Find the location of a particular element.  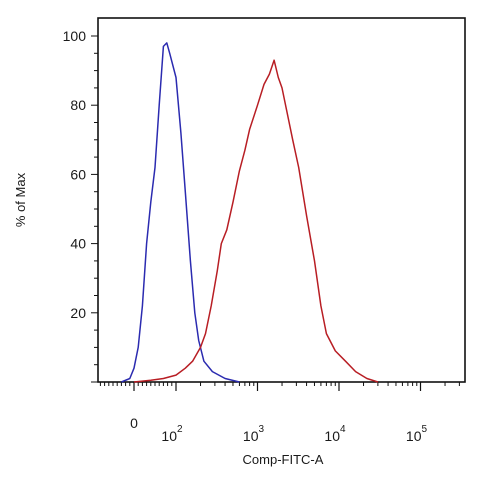

x-tick-label: 0 is located at coordinates (134, 423).